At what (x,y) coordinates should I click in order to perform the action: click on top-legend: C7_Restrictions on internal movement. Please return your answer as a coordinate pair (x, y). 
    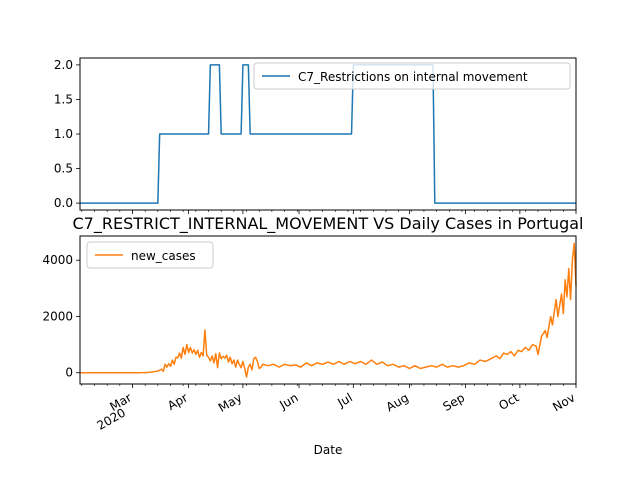
    Looking at the image, I should click on (412, 76).